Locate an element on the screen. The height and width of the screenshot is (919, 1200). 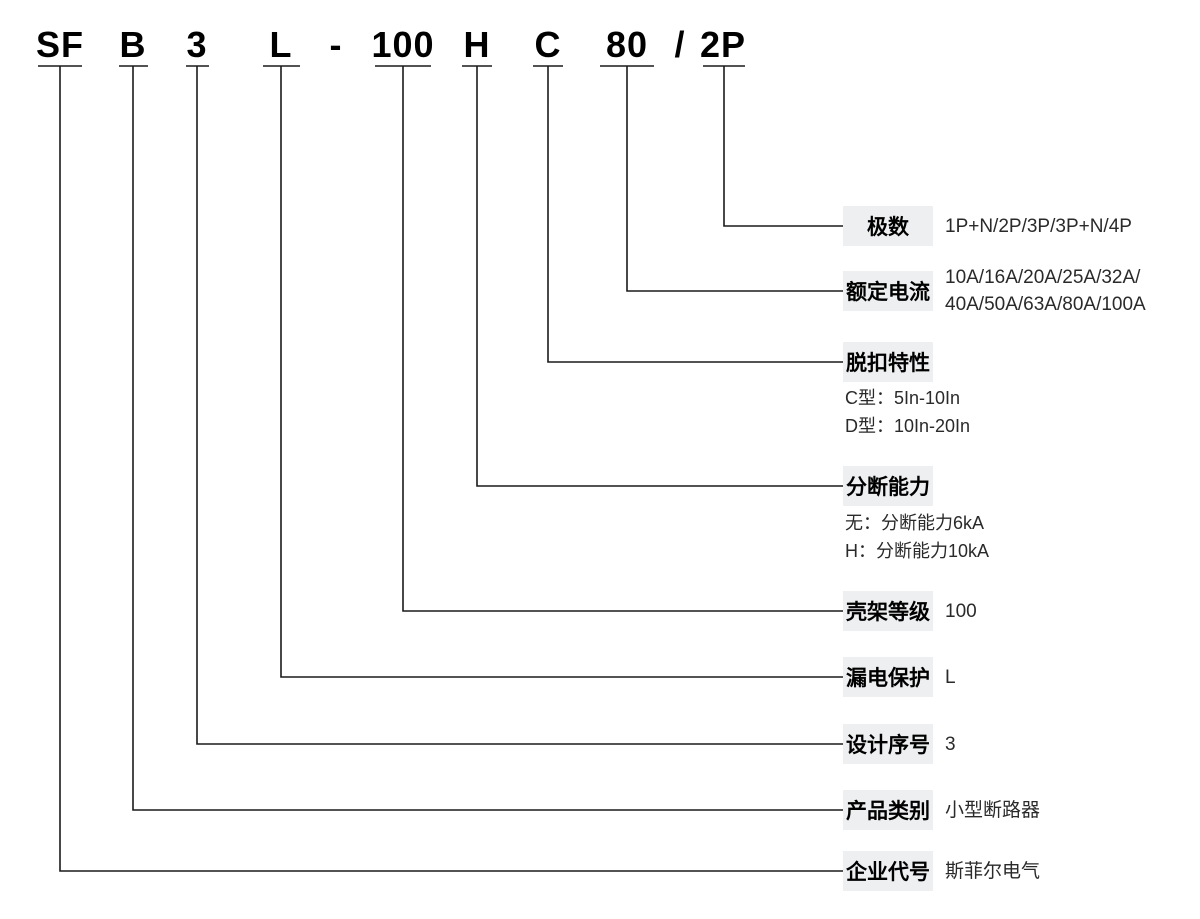
leakage-protection-label: 漏电保护 is located at coordinates (888, 677).